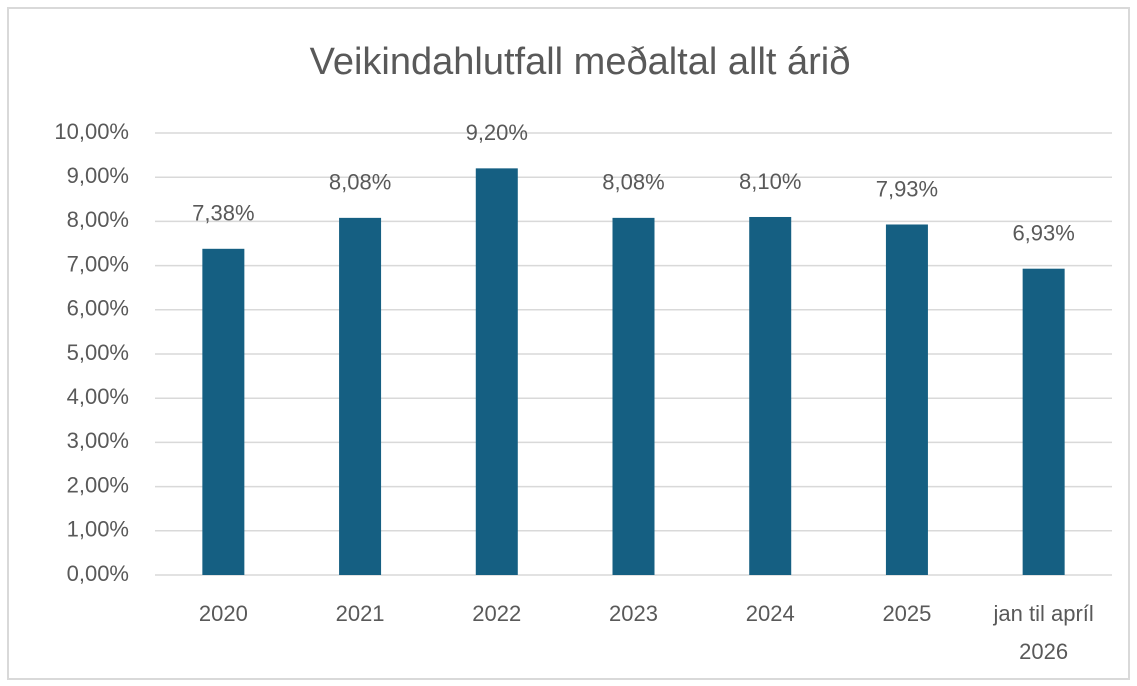 Image resolution: width=1137 pixels, height=686 pixels. What do you see at coordinates (98, 573) in the screenshot?
I see `y-tick-label: 0,00%` at bounding box center [98, 573].